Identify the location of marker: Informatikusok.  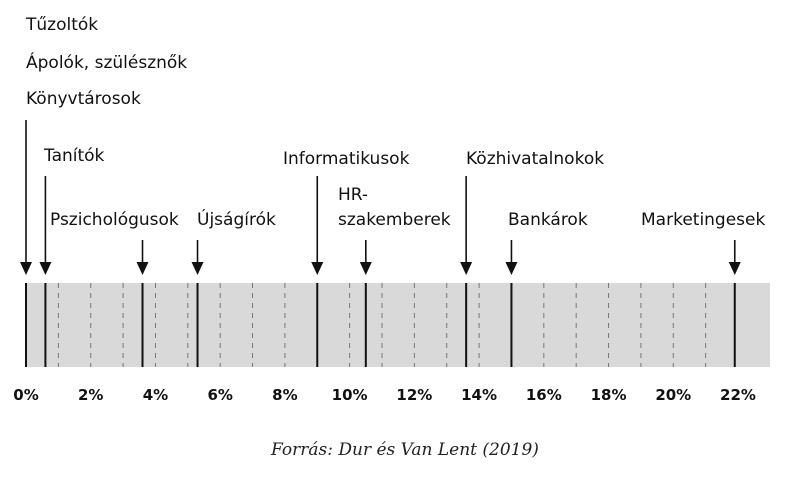
(346, 258).